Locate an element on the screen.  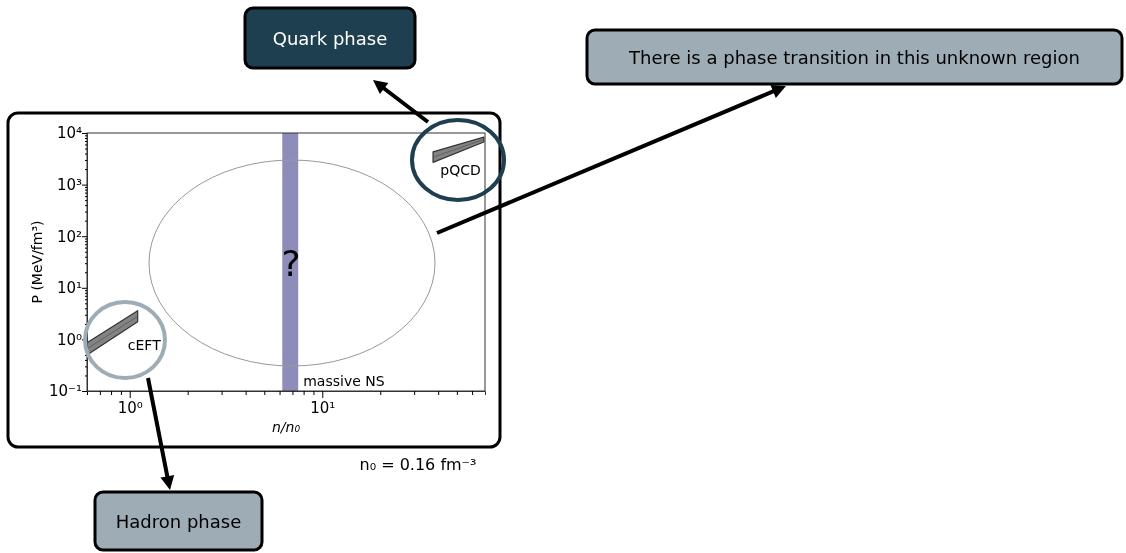
y-tick-label: 10³ is located at coordinates (69, 184).